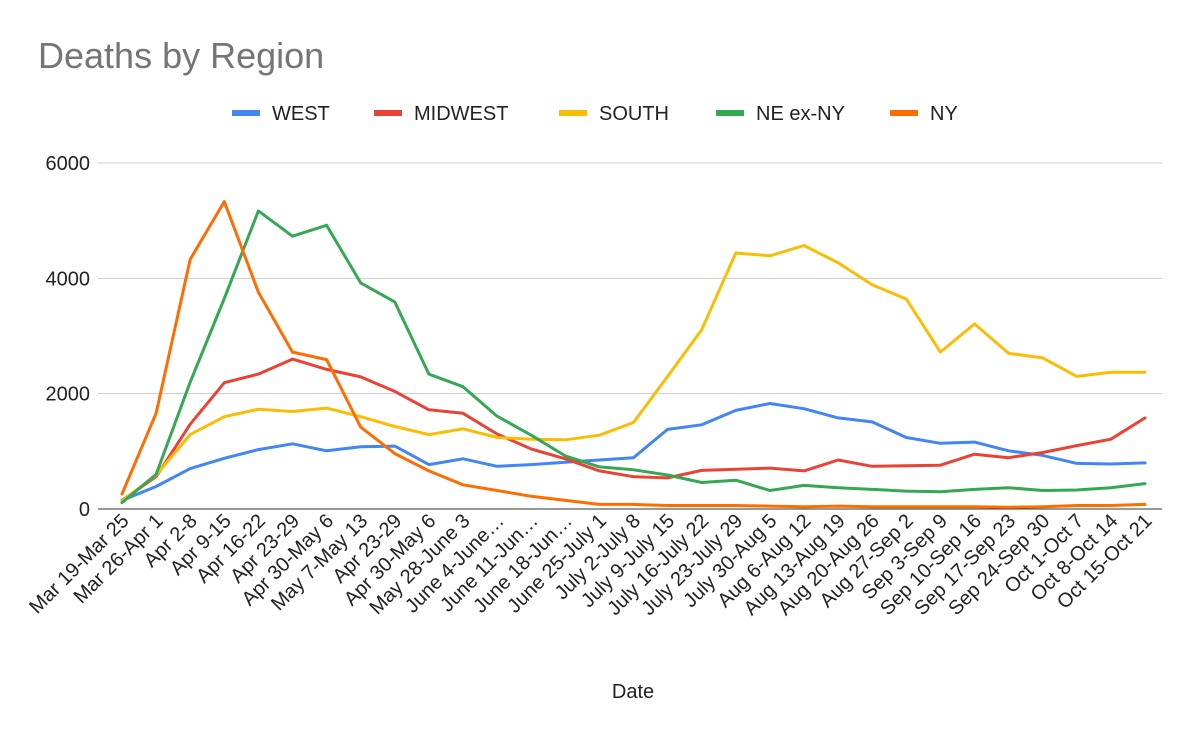  Describe the element at coordinates (800, 114) in the screenshot. I see `legend-label: NE ex-NY` at that location.